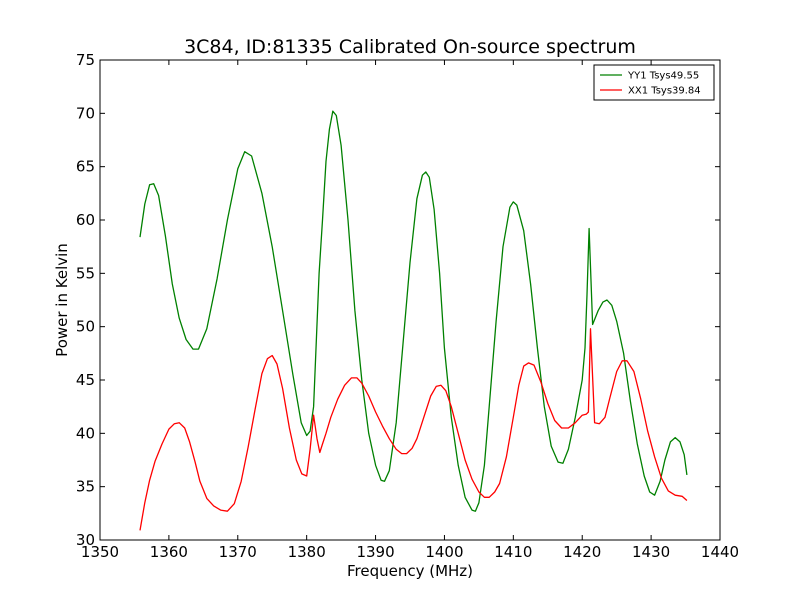 The image size is (800, 600). I want to click on y-axis-label: Power in Kelvin, so click(62, 300).